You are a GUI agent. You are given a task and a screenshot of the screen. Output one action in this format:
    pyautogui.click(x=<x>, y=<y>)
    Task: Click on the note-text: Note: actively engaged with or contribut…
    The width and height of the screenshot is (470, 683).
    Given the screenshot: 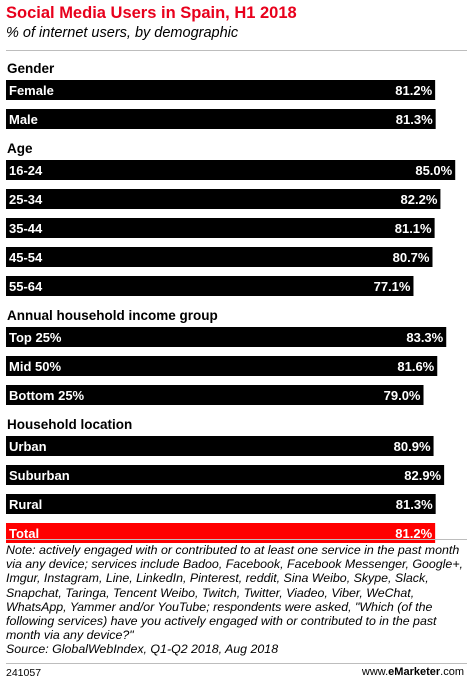 What is the action you would take?
    pyautogui.click(x=234, y=593)
    